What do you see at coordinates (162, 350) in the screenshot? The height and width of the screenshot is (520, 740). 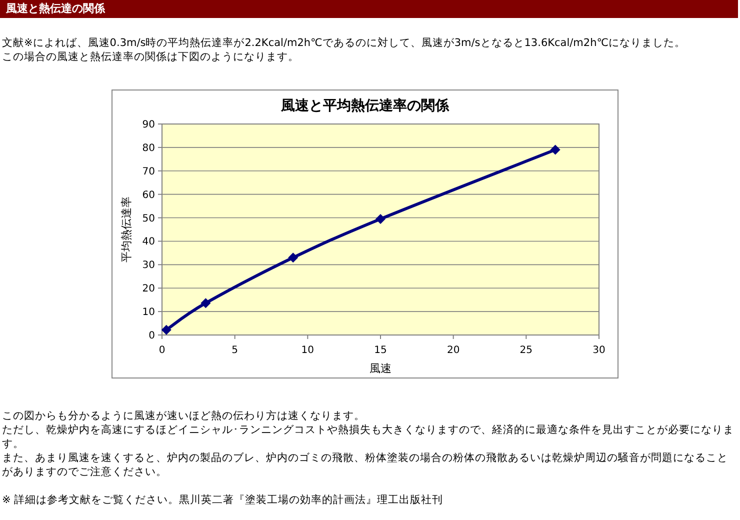 I see `x-tick-label: 0` at bounding box center [162, 350].